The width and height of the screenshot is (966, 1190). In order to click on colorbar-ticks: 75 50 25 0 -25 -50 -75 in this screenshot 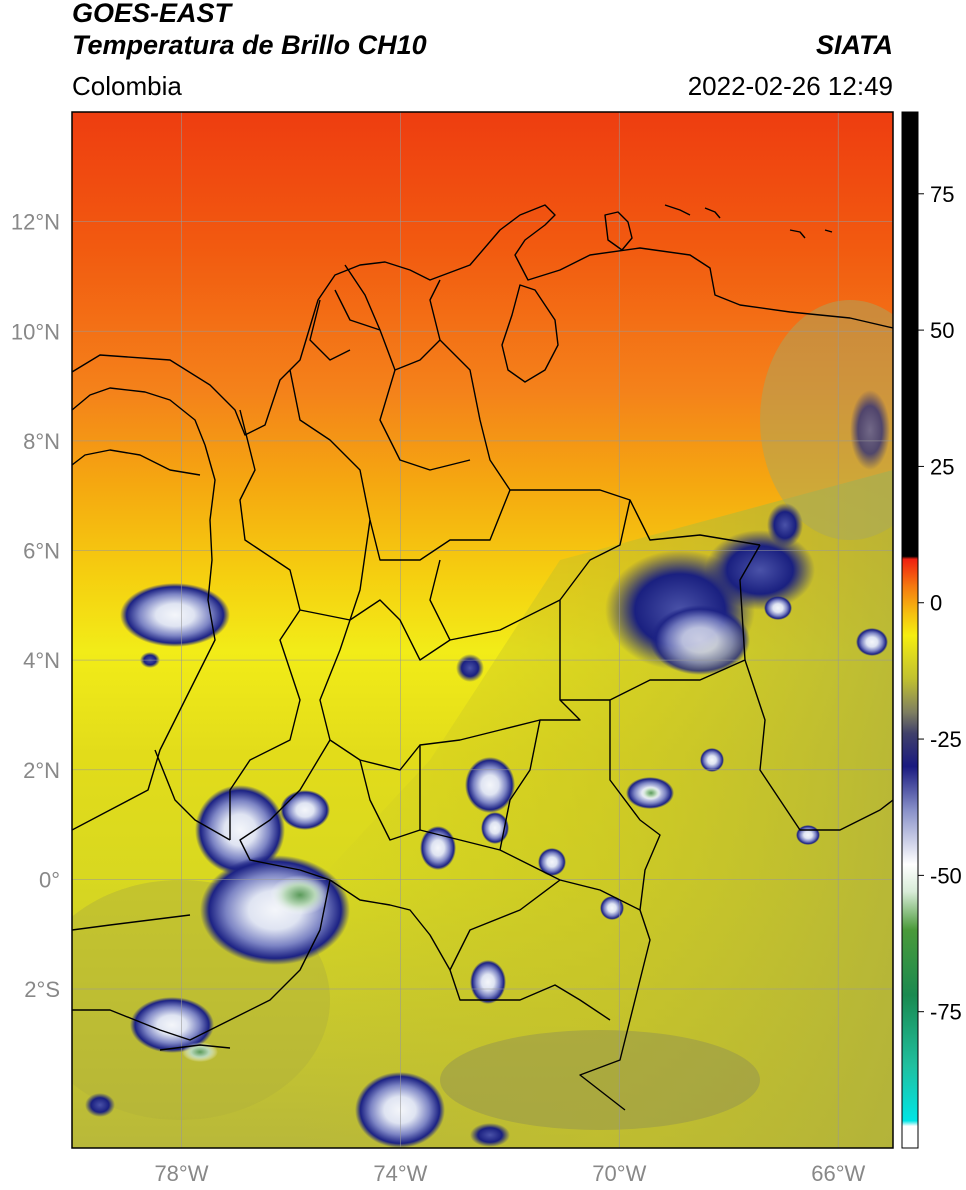, I will do `click(940, 603)`.